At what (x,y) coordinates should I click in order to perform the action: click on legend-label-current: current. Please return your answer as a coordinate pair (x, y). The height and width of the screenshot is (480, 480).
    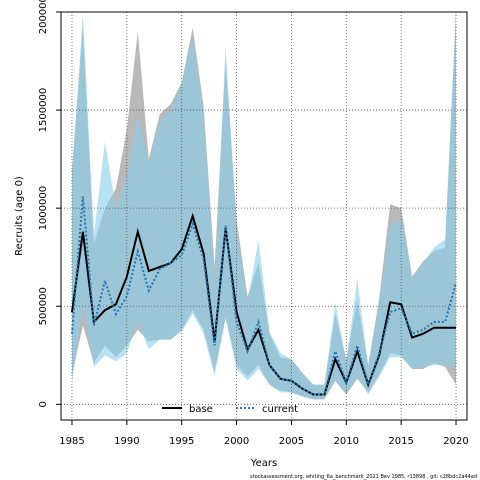
    Looking at the image, I should click on (280, 409).